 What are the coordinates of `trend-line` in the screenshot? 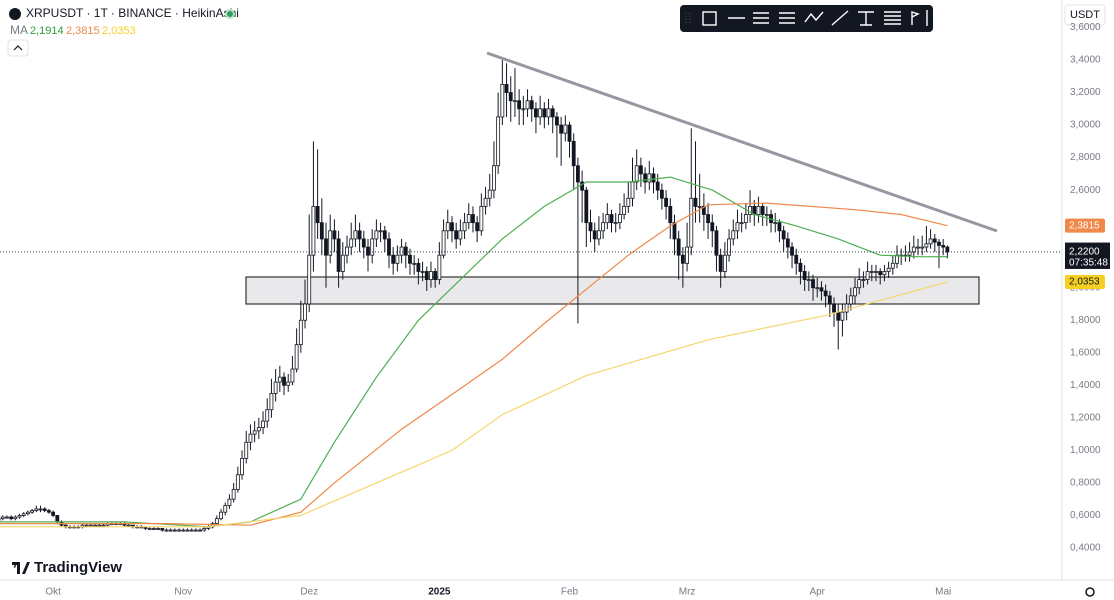 It's located at (742, 142).